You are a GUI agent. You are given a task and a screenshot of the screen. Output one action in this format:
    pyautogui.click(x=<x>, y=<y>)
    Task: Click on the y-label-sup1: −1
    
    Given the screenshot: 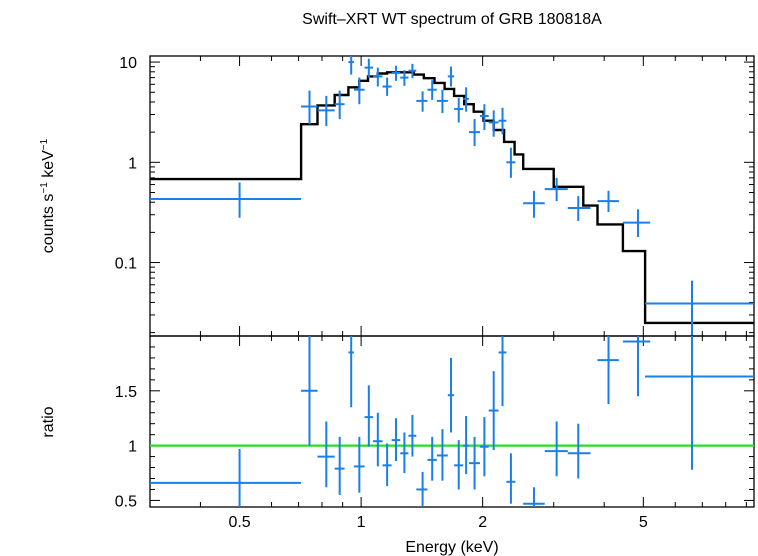 What is the action you would take?
    pyautogui.click(x=44, y=188)
    